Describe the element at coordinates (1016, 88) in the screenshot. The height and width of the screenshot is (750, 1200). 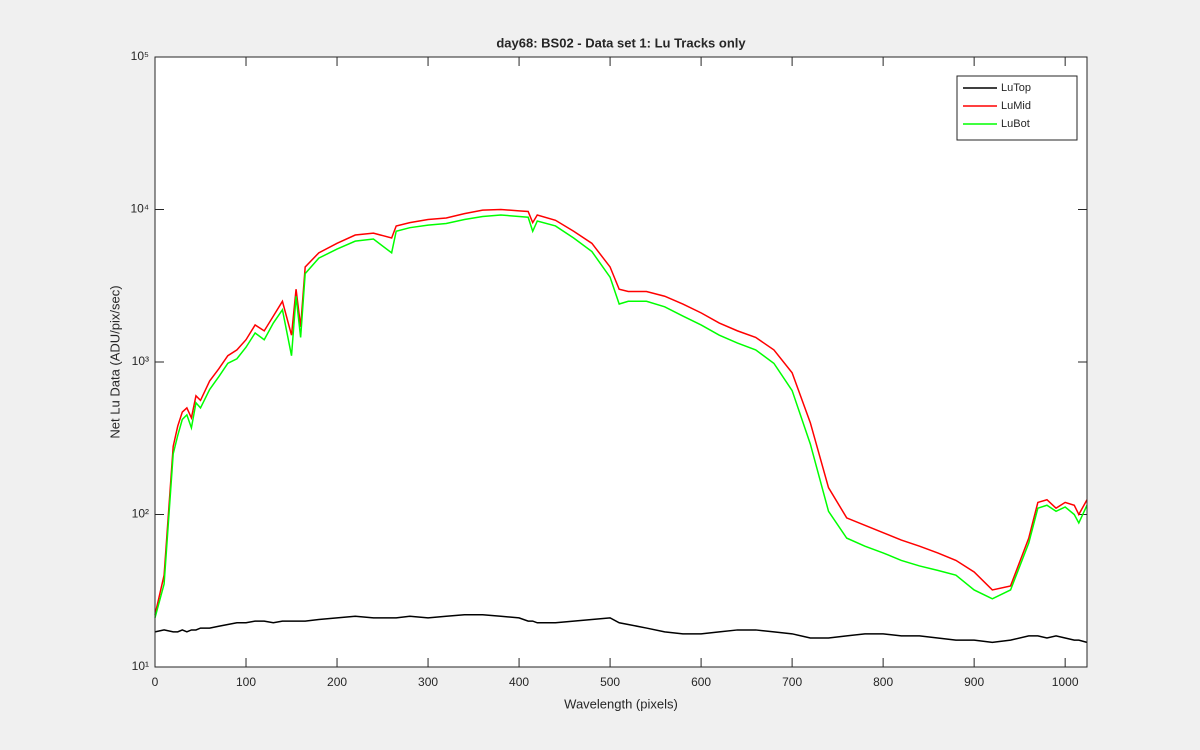
I see `legend-label: LuTop` at that location.